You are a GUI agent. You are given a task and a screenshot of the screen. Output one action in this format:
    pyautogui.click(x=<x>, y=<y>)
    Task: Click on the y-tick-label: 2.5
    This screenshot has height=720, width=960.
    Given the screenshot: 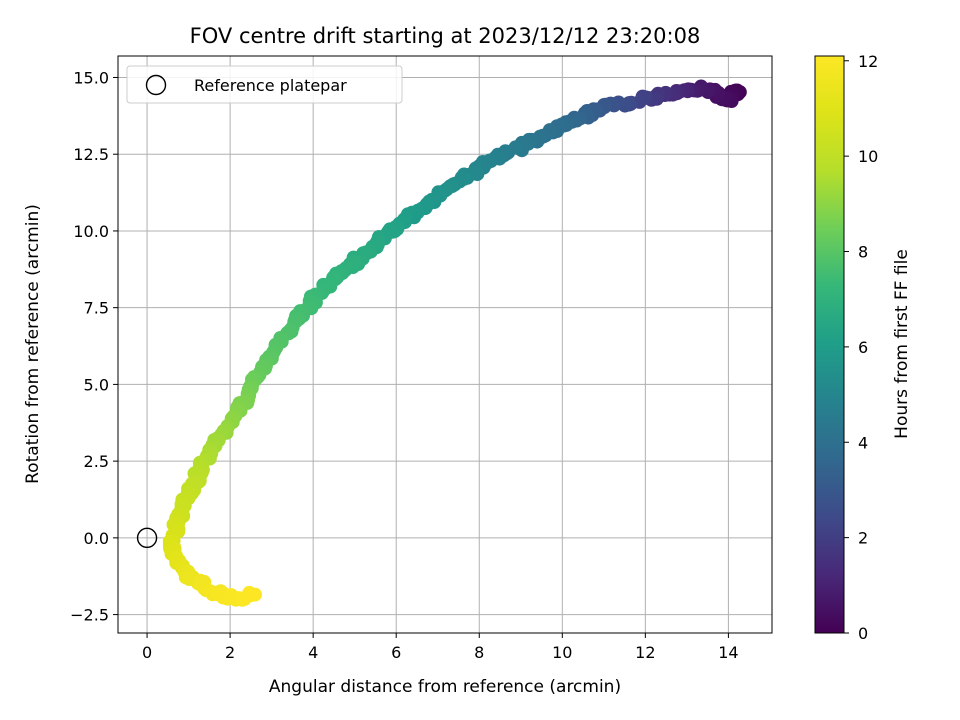 What is the action you would take?
    pyautogui.click(x=96, y=461)
    